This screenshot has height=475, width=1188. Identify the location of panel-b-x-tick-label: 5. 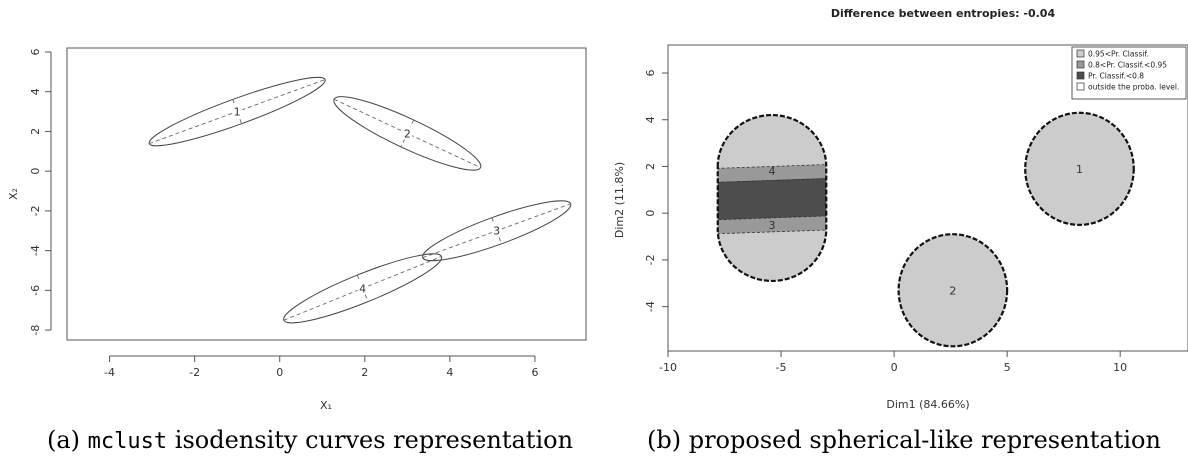
(1007, 367).